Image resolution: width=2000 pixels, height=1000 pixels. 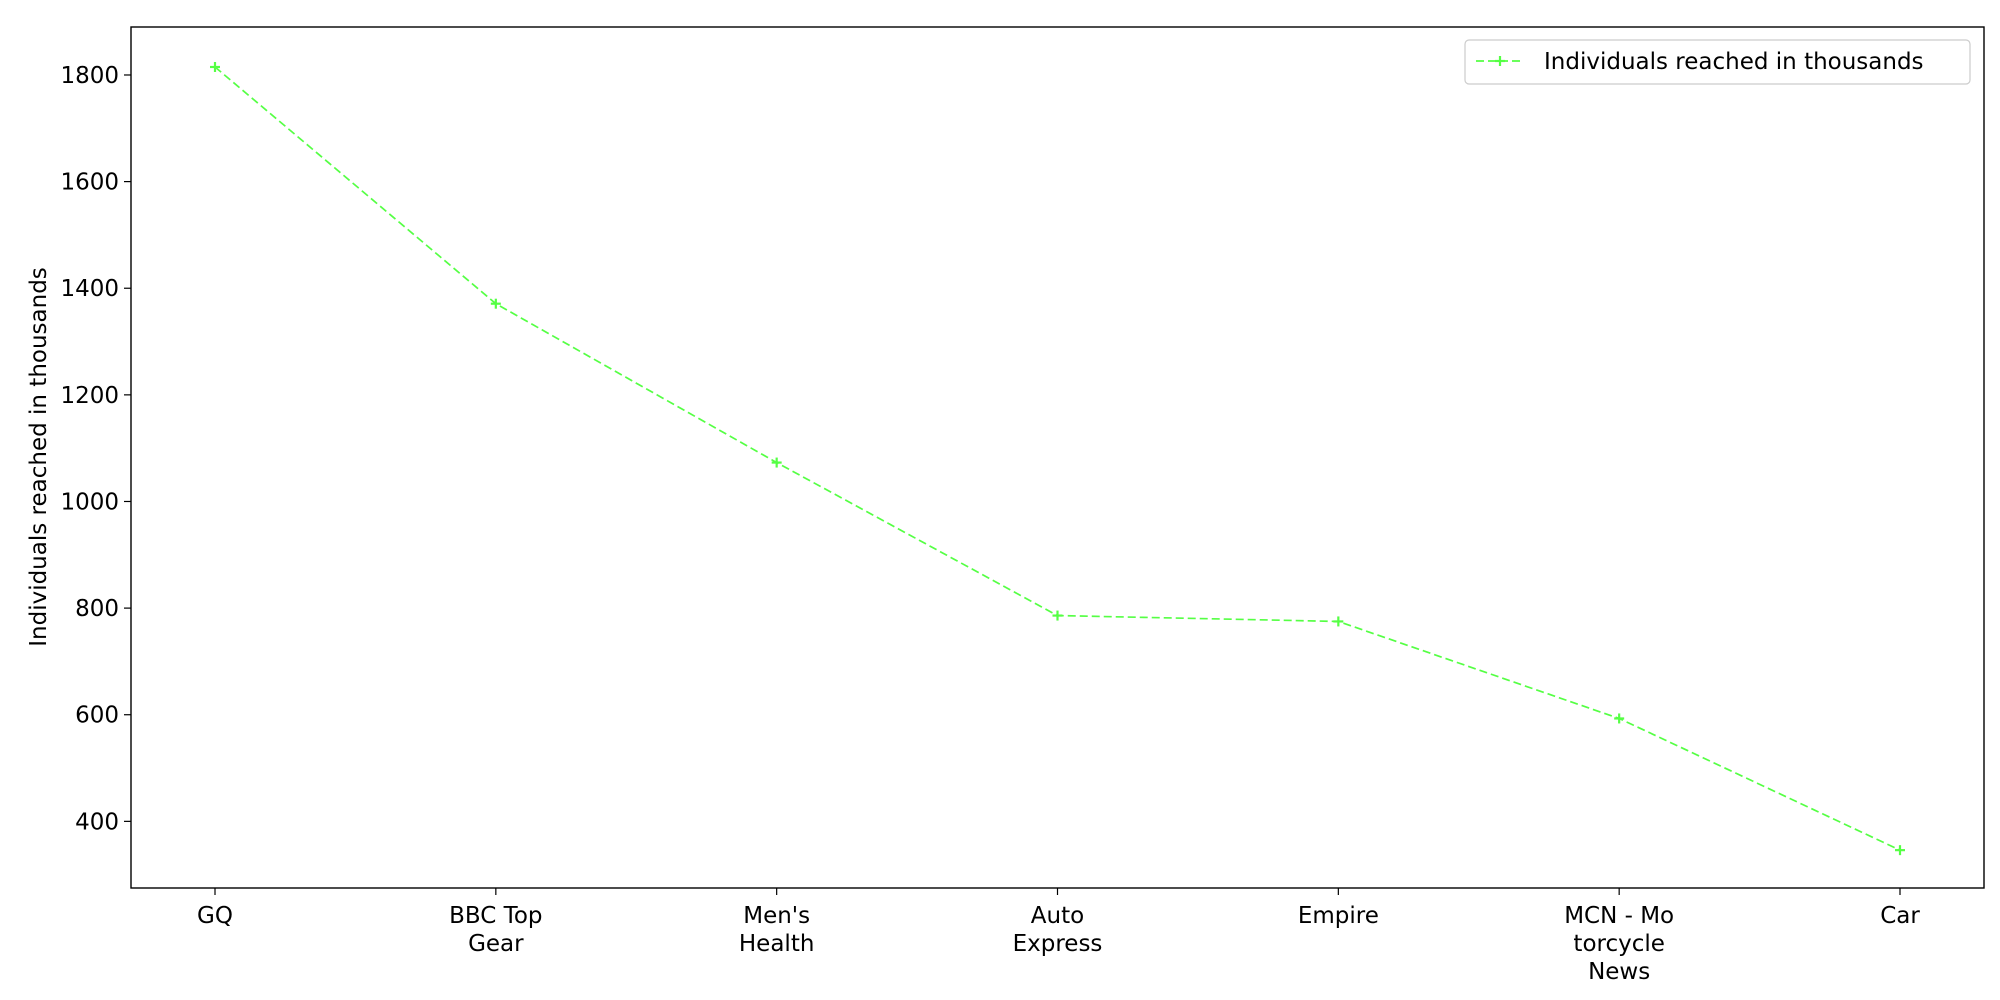 What do you see at coordinates (1619, 972) in the screenshot?
I see `x-tick-label: News` at bounding box center [1619, 972].